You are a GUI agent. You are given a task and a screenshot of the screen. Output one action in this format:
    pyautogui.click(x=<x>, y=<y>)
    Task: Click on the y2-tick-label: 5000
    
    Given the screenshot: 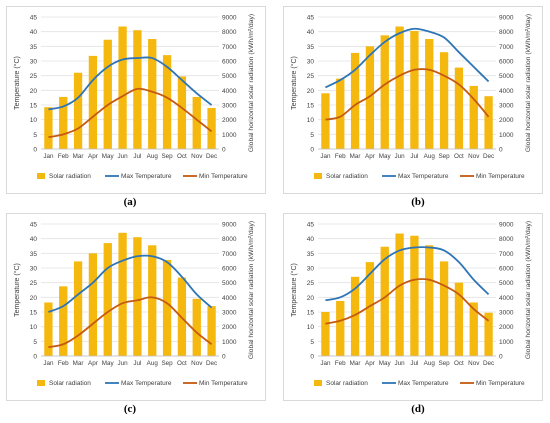 What is the action you would take?
    pyautogui.click(x=506, y=283)
    